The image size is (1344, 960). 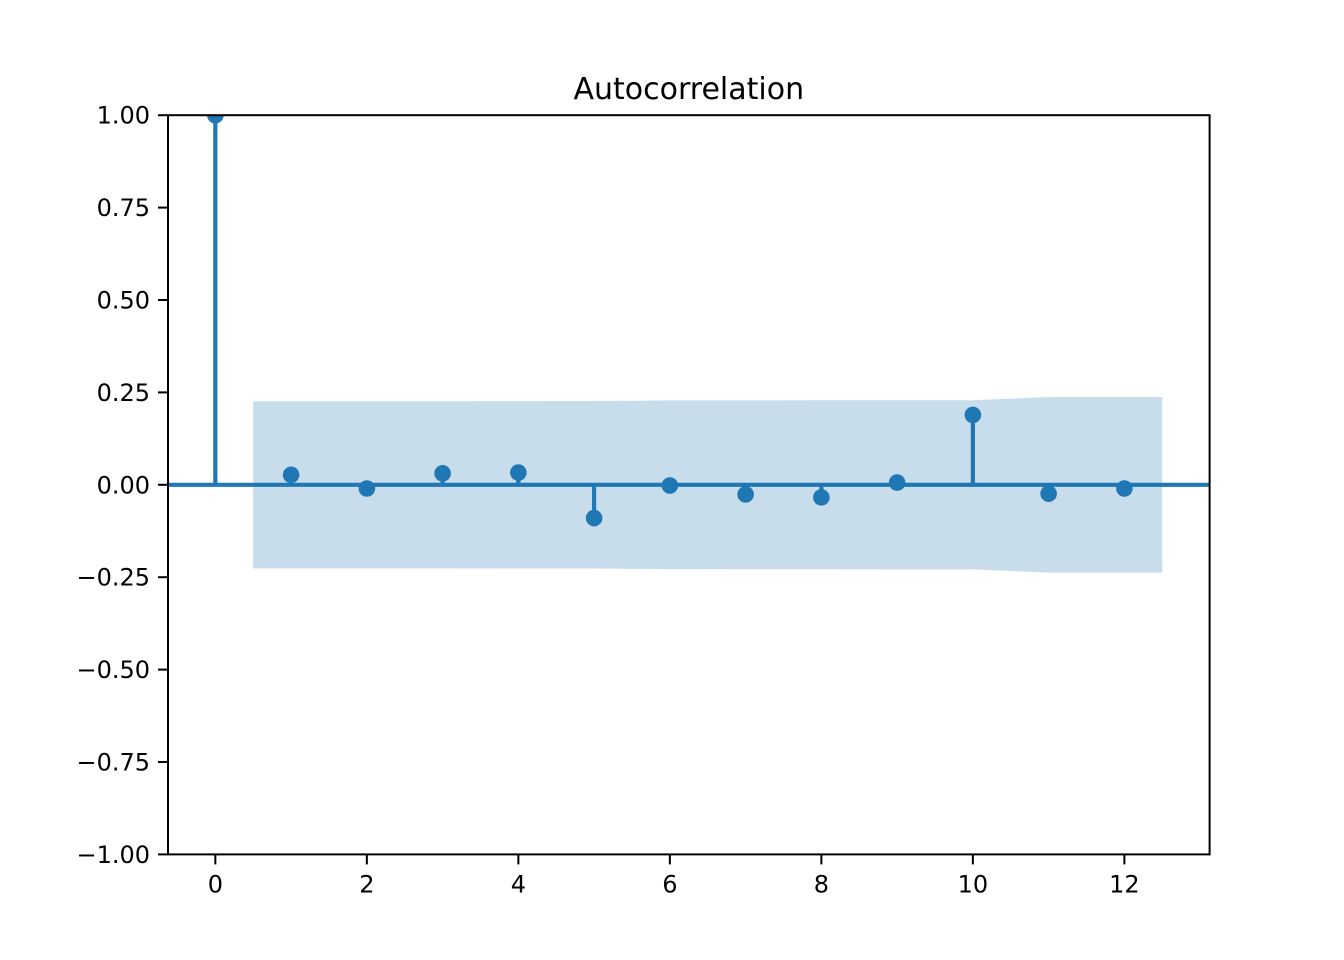 I want to click on y-axis-ticks: 1.00 0.75 0.50 0.25 0.00 −0.25 −0.50 −0.75 −1.00, so click(x=122, y=485).